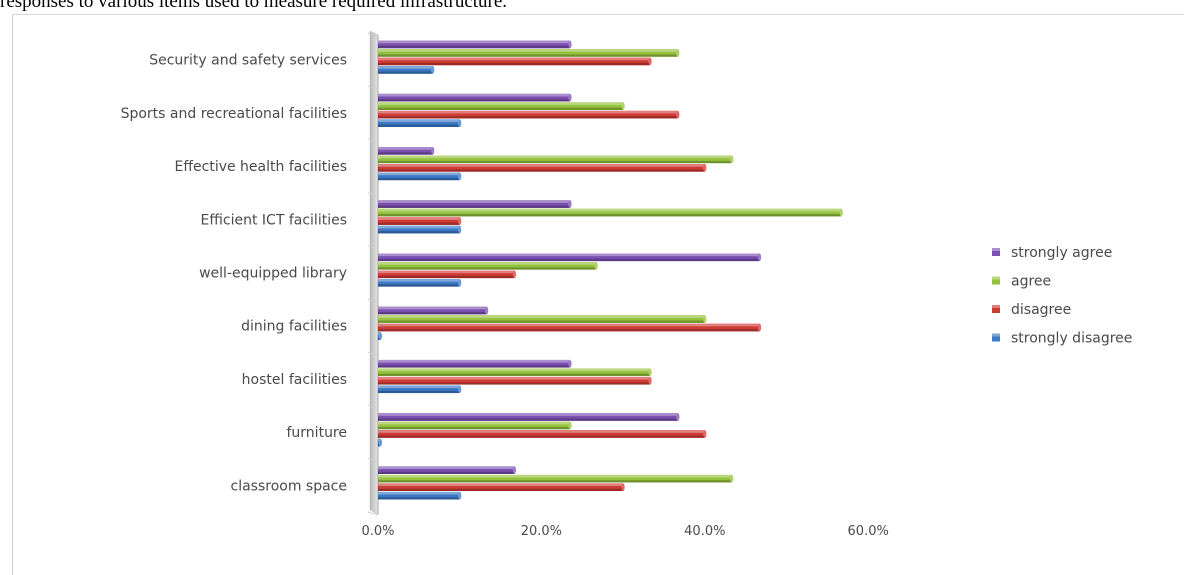 This screenshot has height=575, width=1184. I want to click on legend-label: disagree, so click(1041, 310).